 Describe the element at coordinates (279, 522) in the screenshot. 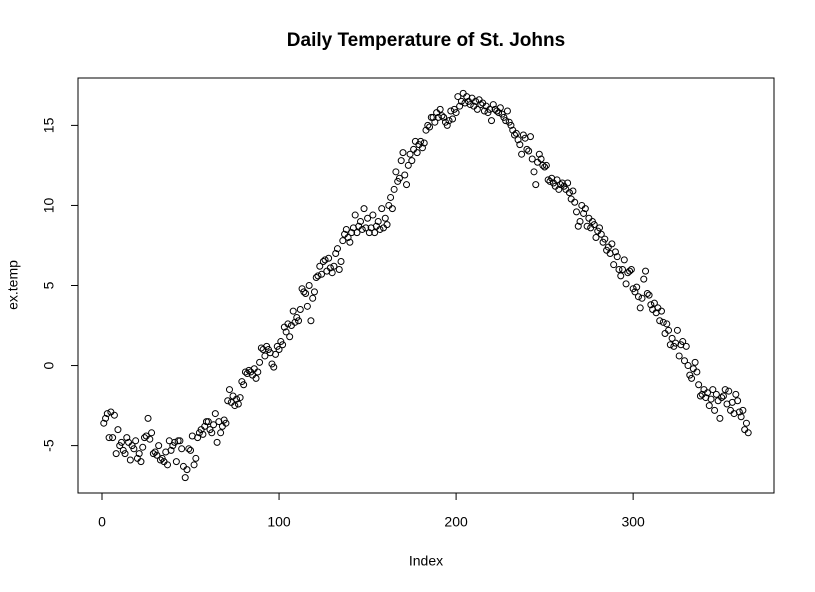

I see `x-tick-label: 100` at that location.